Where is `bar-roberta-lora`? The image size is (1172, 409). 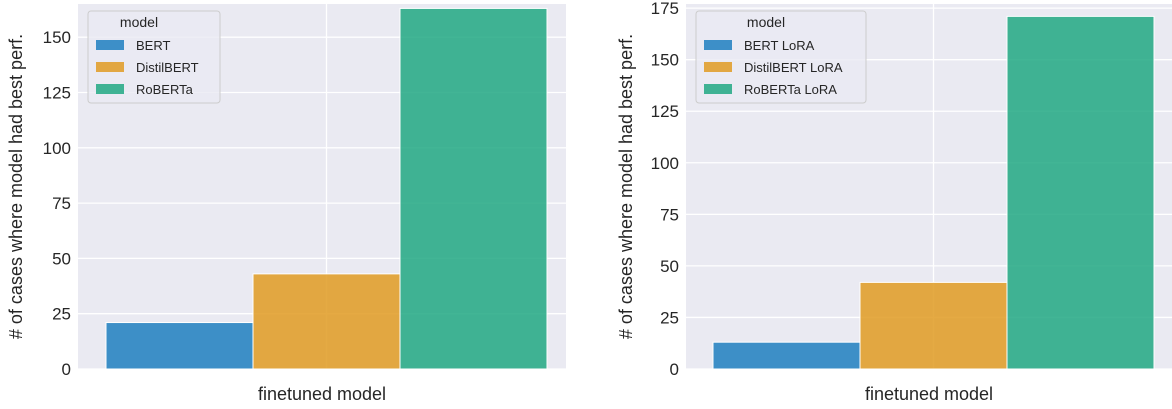
bar-roberta-lora is located at coordinates (1080, 192).